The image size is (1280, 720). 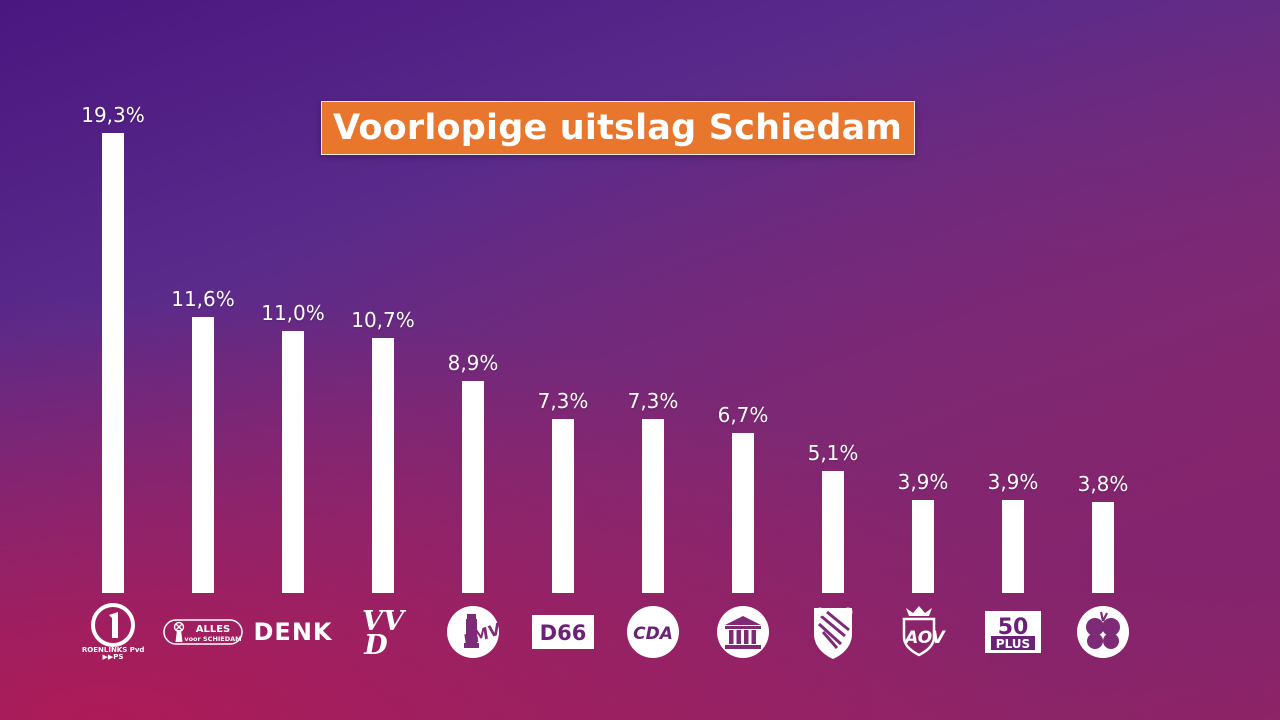 I want to click on bar-value-label: 6,7%, so click(x=743, y=415).